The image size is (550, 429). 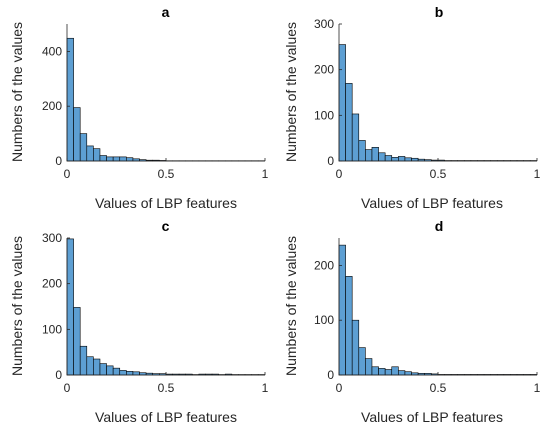 I want to click on panel-title: a, so click(x=166, y=12).